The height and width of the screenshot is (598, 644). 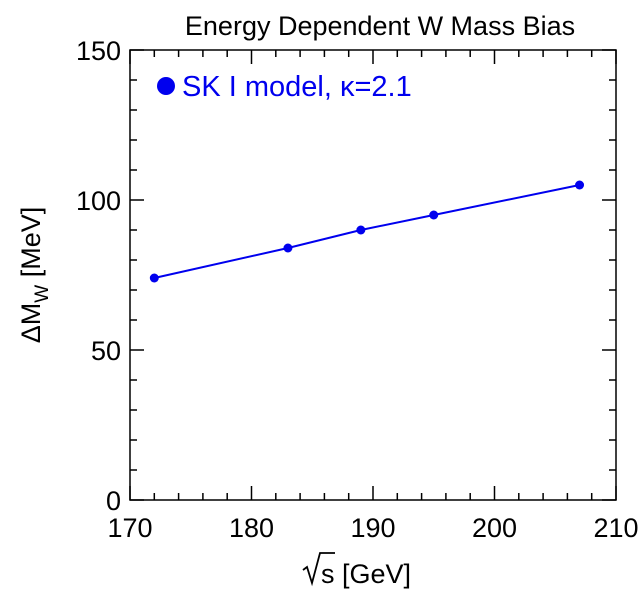 What do you see at coordinates (98, 51) in the screenshot?
I see `y-tick-label: 150` at bounding box center [98, 51].